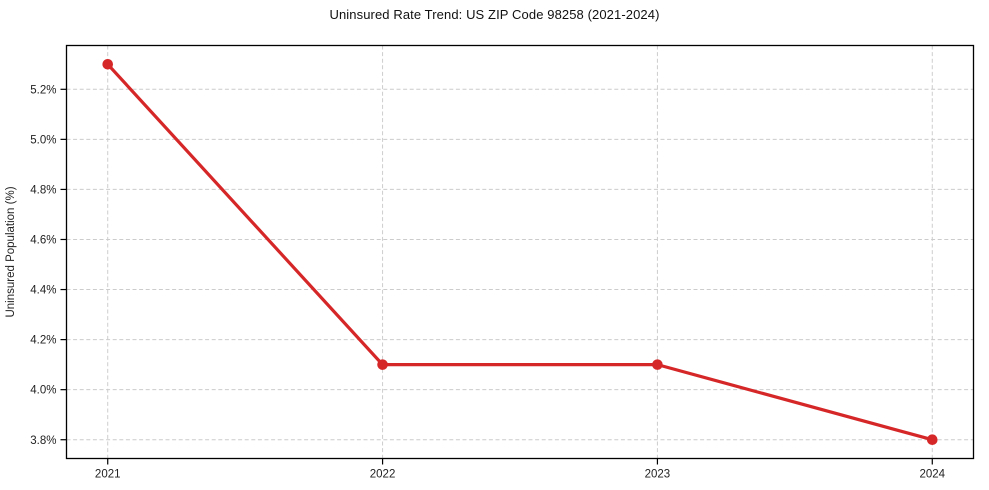  I want to click on y-tick-label: 3.8%, so click(43, 441).